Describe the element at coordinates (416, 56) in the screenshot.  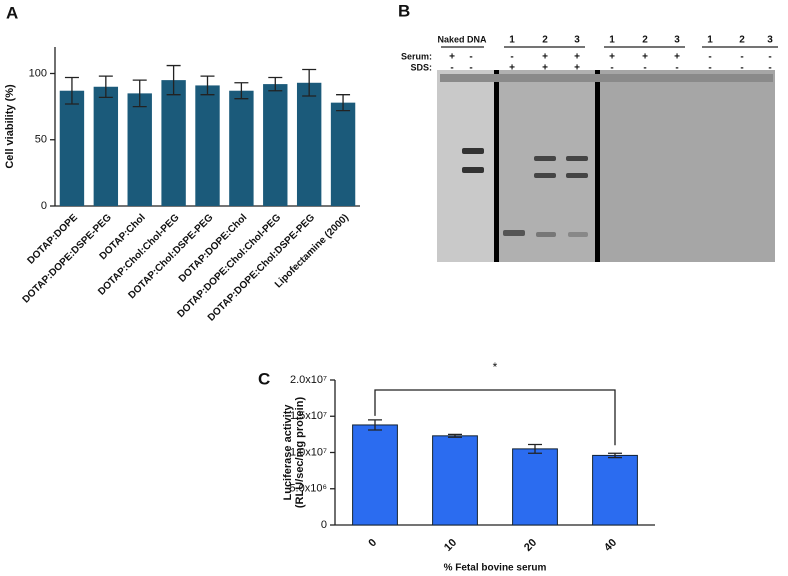
I see `row-label: Serum:` at that location.